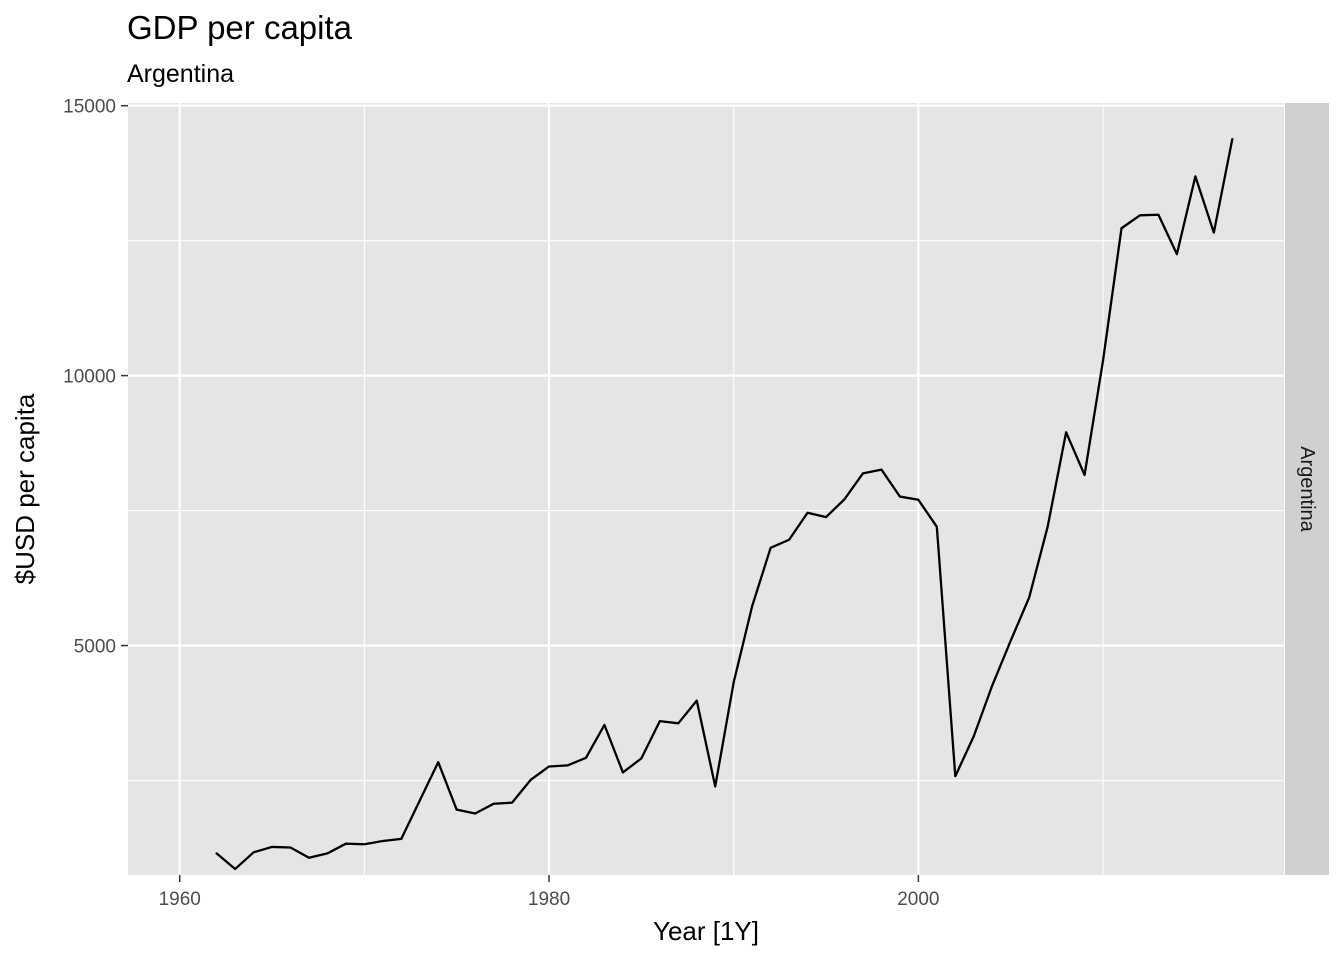 The height and width of the screenshot is (960, 1344). I want to click on facet-strip-label: Argentina, so click(1307, 489).